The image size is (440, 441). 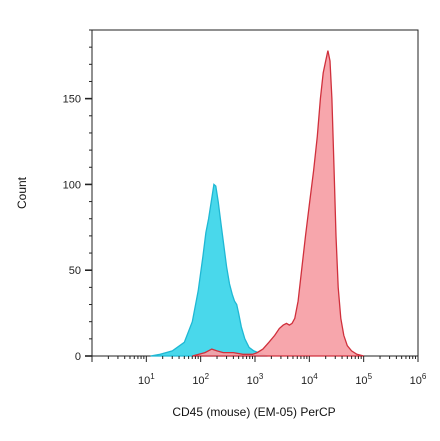 I want to click on y-axis-title: Count, so click(x=22, y=192).